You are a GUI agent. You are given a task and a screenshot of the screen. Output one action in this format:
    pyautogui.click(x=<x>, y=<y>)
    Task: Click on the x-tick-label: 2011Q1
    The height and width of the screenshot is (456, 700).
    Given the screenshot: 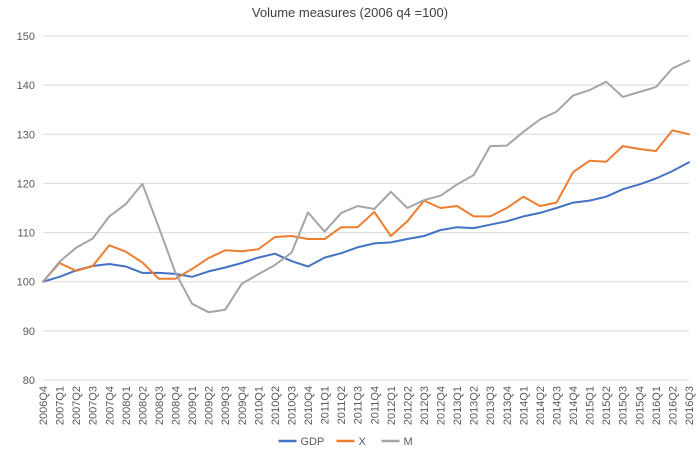 What is the action you would take?
    pyautogui.click(x=326, y=405)
    